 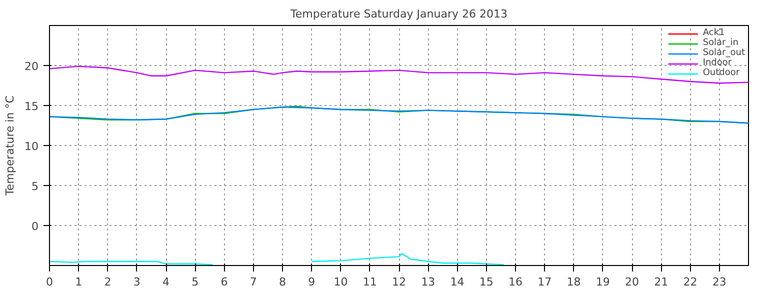 What do you see at coordinates (136, 282) in the screenshot?
I see `x-tick-label: 3` at bounding box center [136, 282].